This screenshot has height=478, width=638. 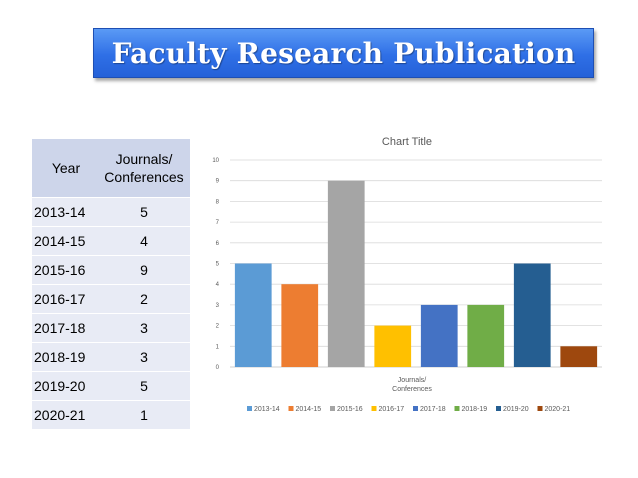 I want to click on legend-label: 2018-19, so click(x=475, y=409).